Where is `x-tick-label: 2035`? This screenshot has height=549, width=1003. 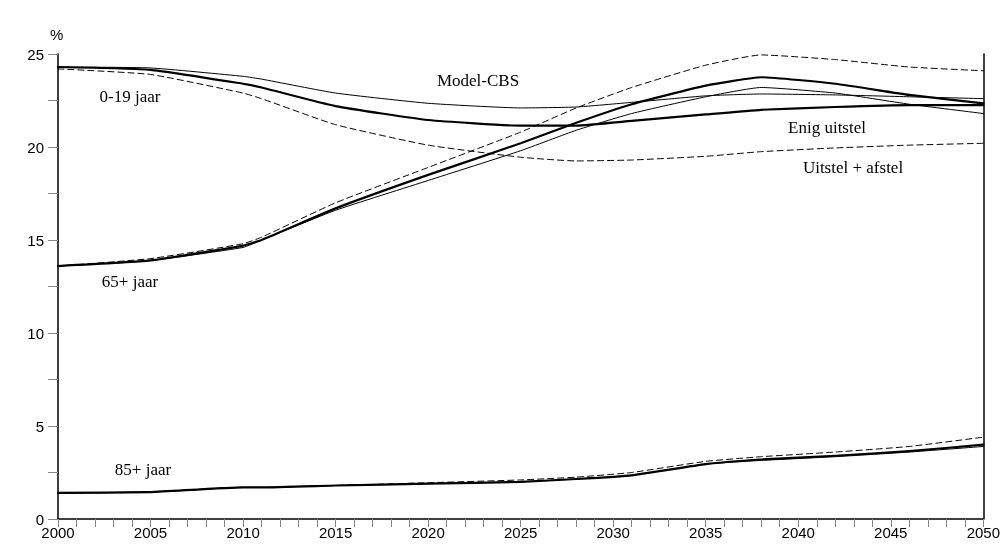
x-tick-label: 2035 is located at coordinates (706, 532).